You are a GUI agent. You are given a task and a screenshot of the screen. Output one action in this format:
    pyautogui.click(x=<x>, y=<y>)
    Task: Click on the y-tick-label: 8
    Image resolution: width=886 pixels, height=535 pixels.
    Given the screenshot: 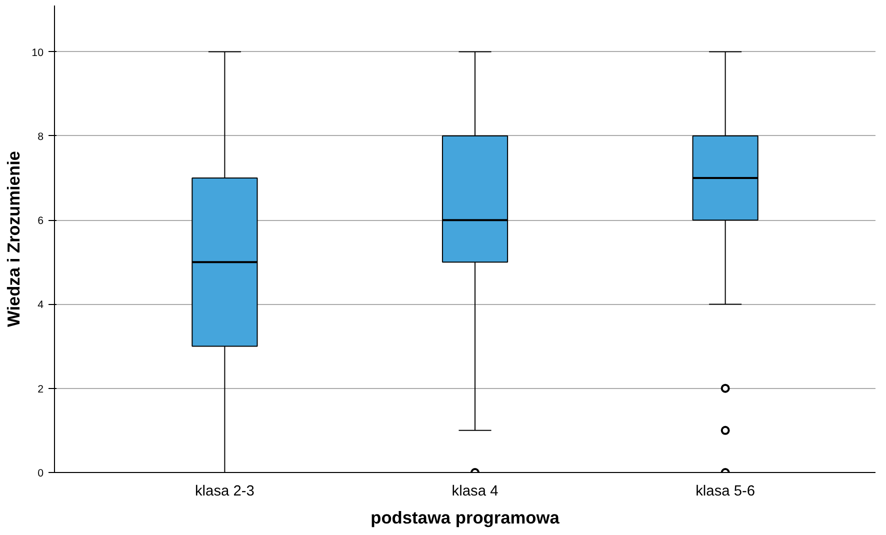 What is the action you would take?
    pyautogui.click(x=41, y=136)
    